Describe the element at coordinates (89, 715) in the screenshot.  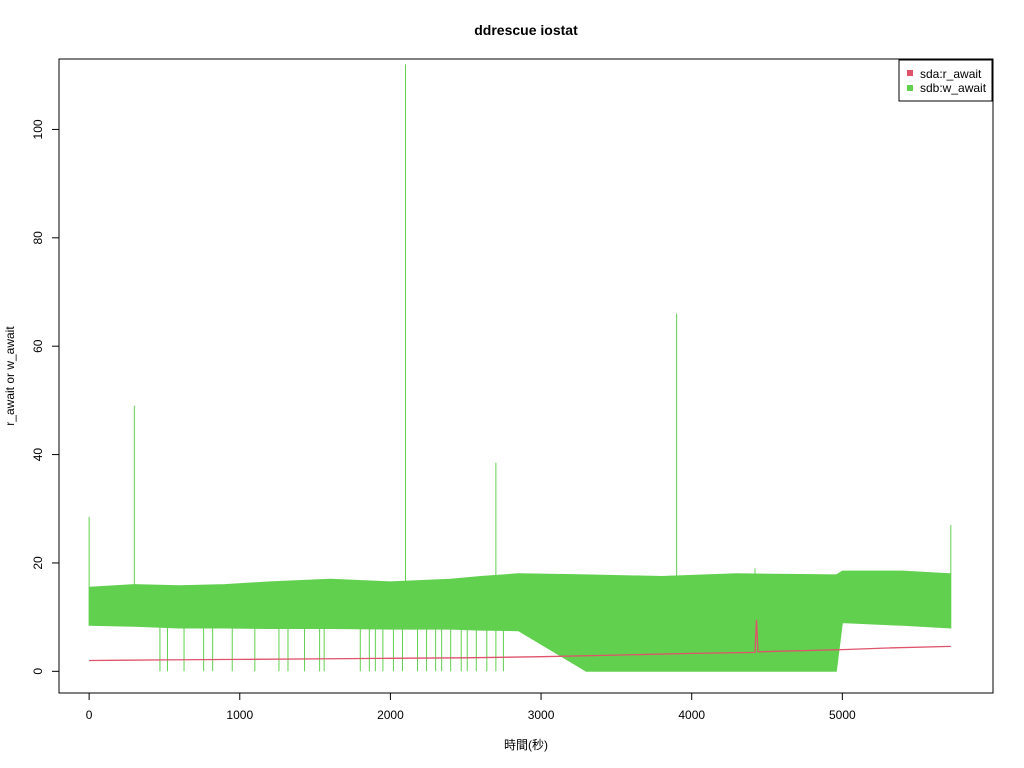
I see `x-tick-label-0: 0` at that location.